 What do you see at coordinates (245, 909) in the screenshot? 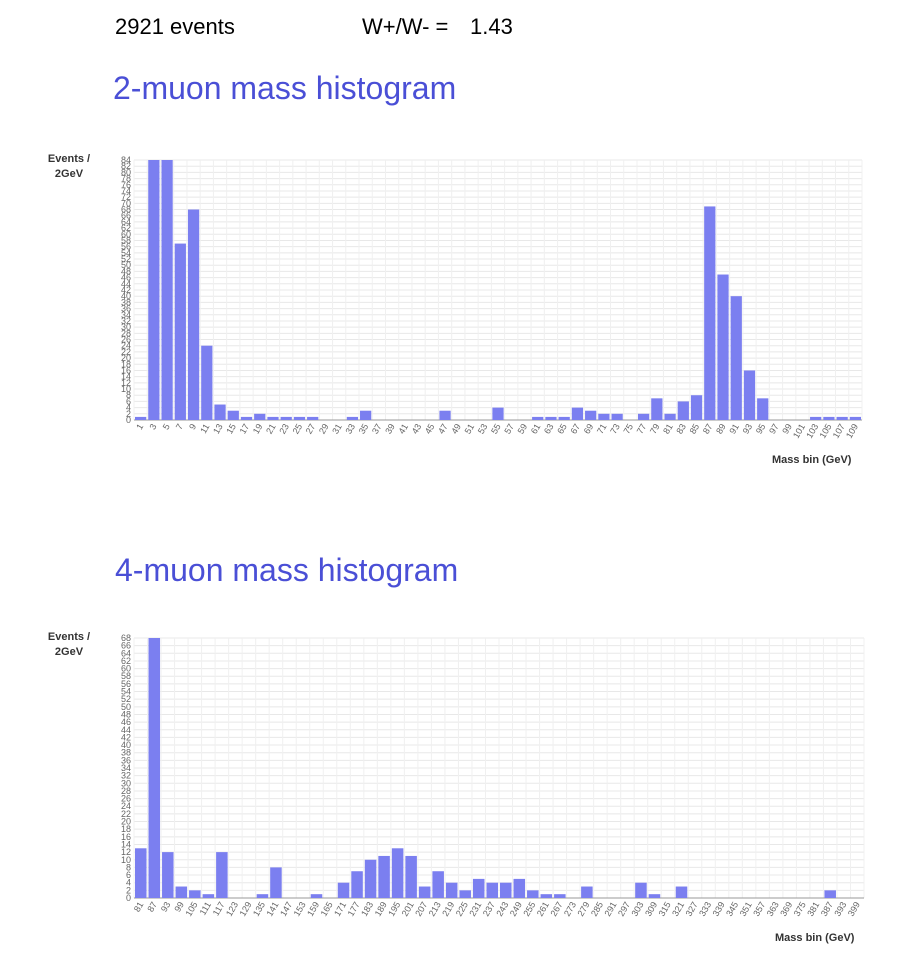
I see `hist4mu-x-tick-label: 129` at bounding box center [245, 909].